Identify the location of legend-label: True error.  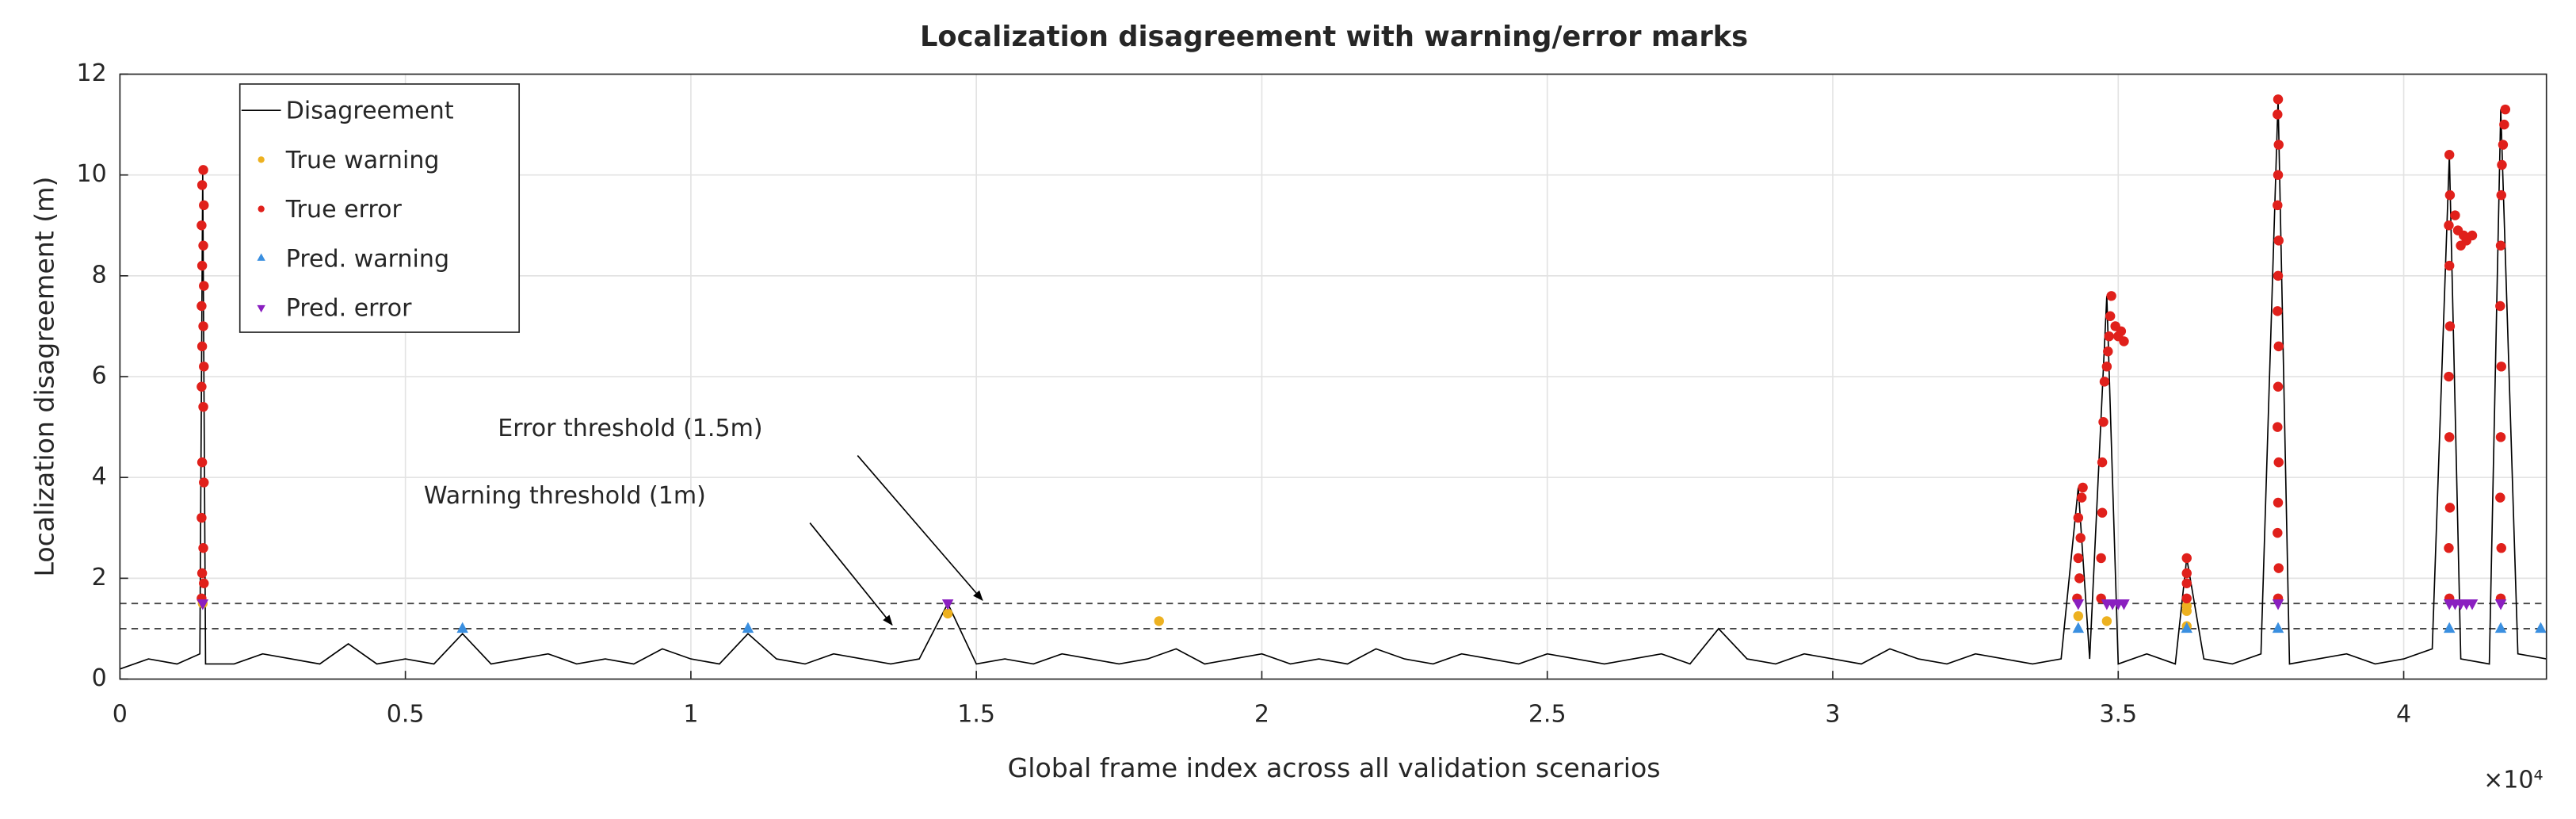
(344, 210).